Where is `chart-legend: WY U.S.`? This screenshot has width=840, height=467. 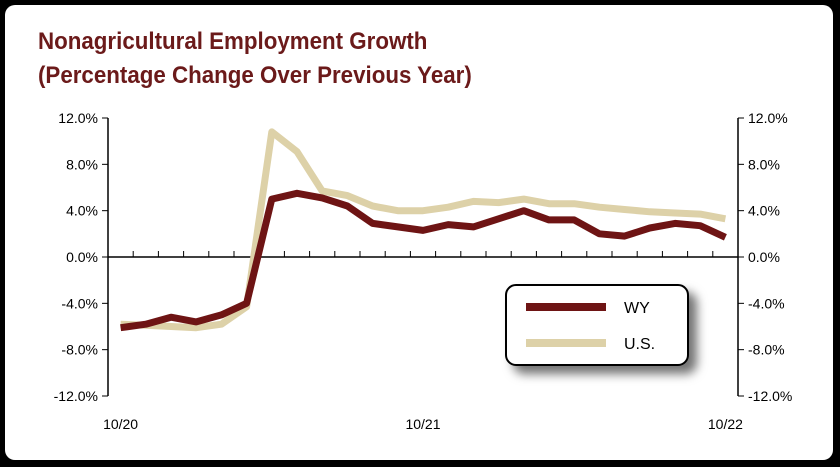
chart-legend: WY U.S. is located at coordinates (597, 325).